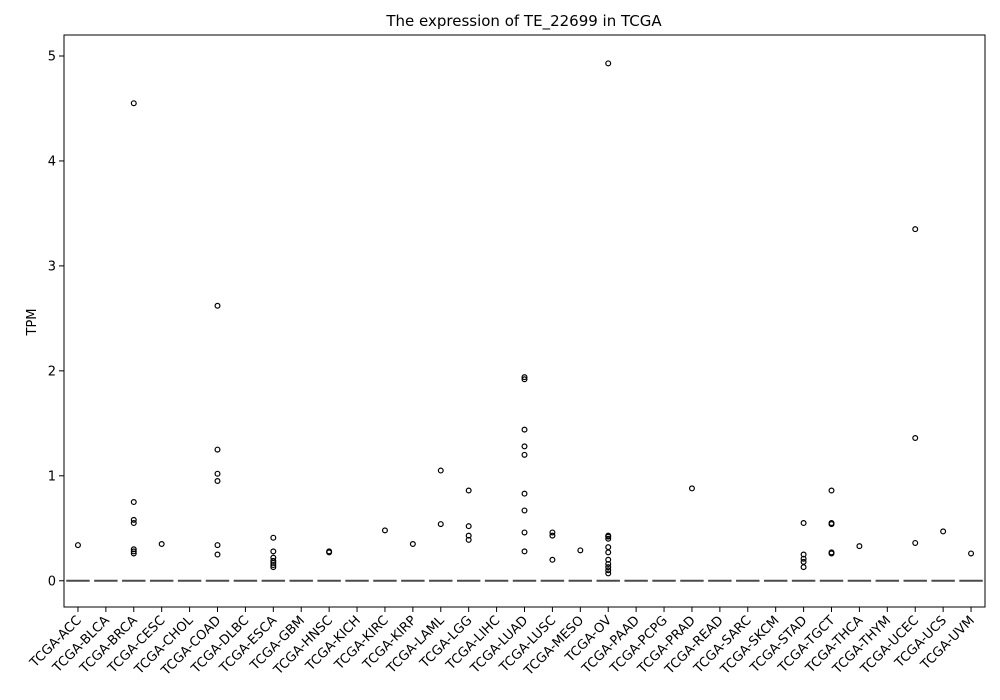  What do you see at coordinates (52, 56) in the screenshot?
I see `y-tick-label: 5` at bounding box center [52, 56].